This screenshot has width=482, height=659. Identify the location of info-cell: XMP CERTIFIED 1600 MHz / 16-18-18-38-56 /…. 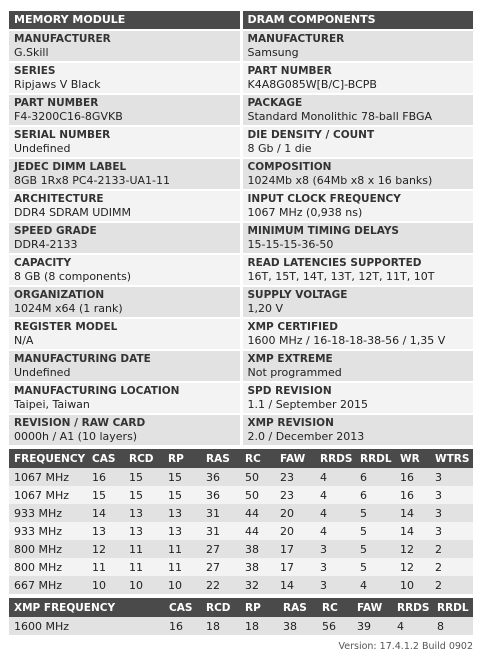
(357, 334).